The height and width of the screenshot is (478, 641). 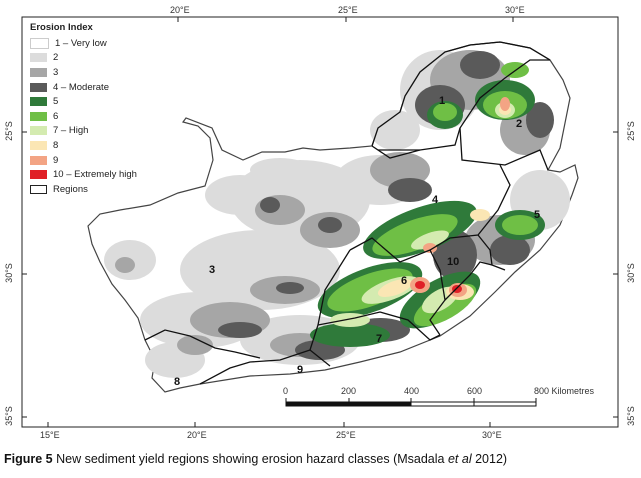 I want to click on caption-prefix: Figure 5, so click(x=28, y=459).